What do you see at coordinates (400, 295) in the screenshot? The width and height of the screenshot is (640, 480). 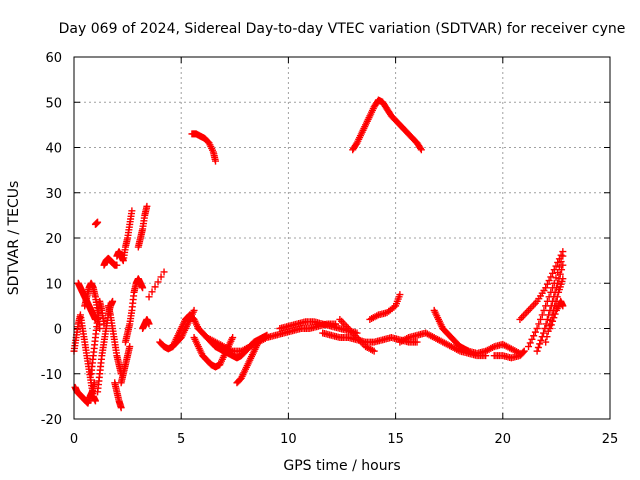 I see `data-point-arc-aa` at bounding box center [400, 295].